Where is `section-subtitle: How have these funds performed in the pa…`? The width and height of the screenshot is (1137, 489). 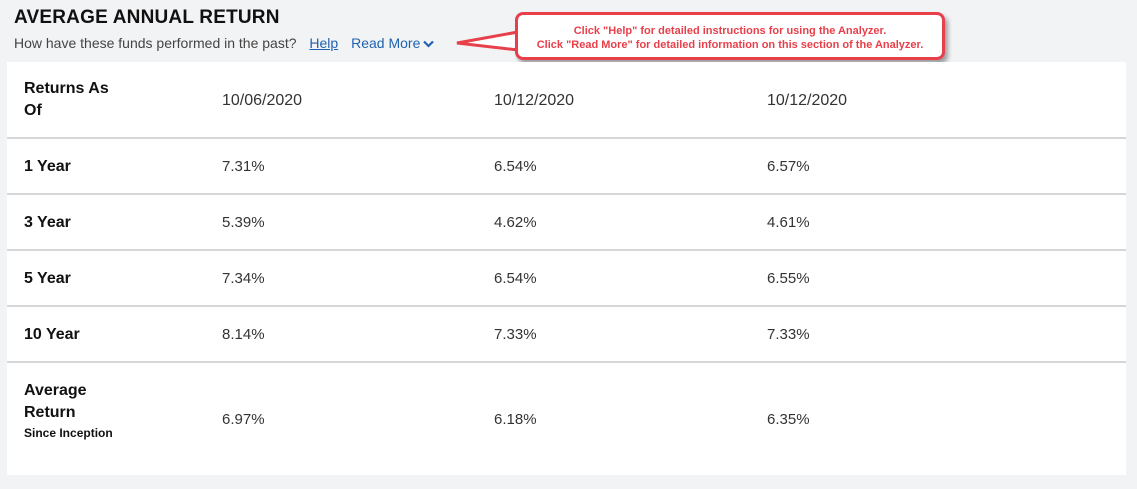 section-subtitle: How have these funds performed in the pa… is located at coordinates (224, 43).